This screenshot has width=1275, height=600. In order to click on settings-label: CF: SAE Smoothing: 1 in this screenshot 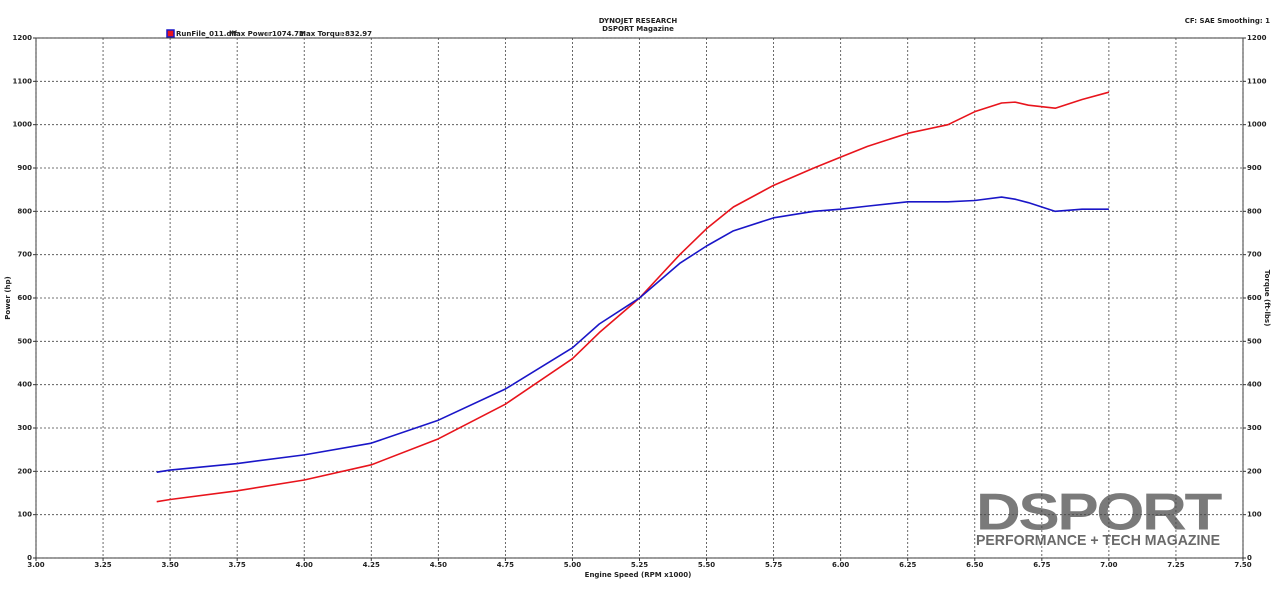, I will do `click(1227, 21)`.